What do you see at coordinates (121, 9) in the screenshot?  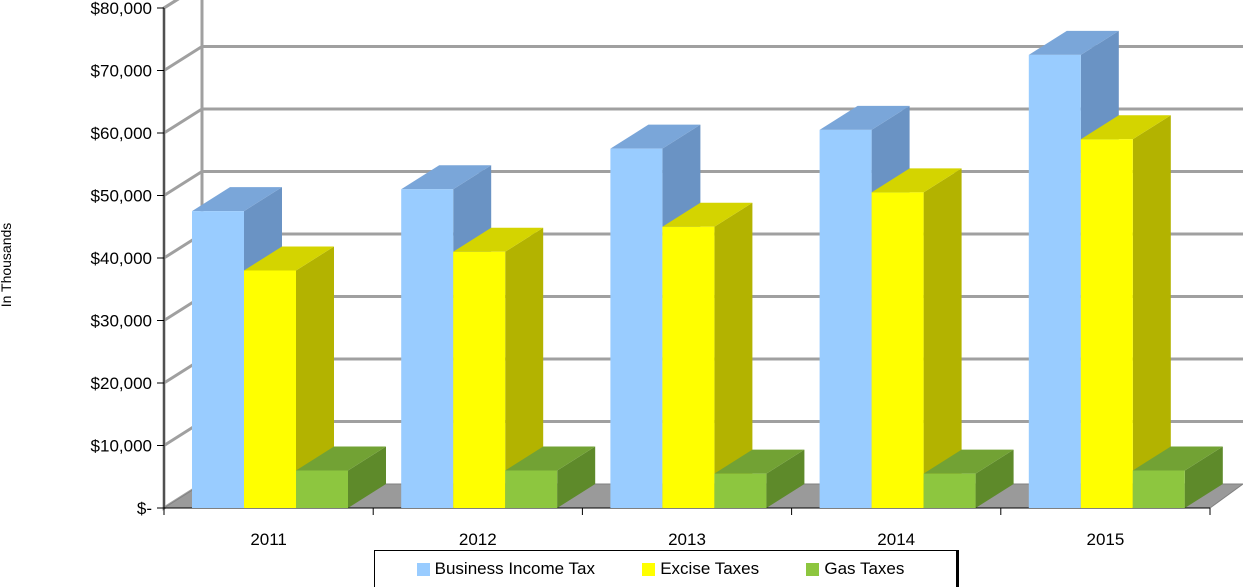 I see `y-tick-label: $80,000` at bounding box center [121, 9].